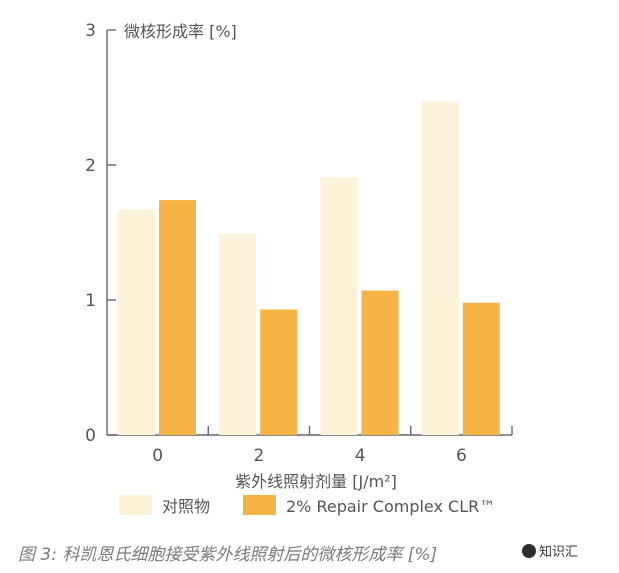 The image size is (619, 573). Describe the element at coordinates (90, 301) in the screenshot. I see `y-tick-label: 1` at that location.